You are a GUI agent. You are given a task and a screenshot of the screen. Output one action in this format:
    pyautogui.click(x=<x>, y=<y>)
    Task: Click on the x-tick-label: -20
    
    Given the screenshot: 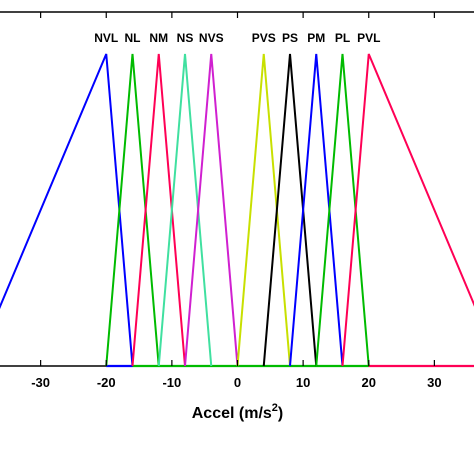 What is the action you would take?
    pyautogui.click(x=106, y=382)
    